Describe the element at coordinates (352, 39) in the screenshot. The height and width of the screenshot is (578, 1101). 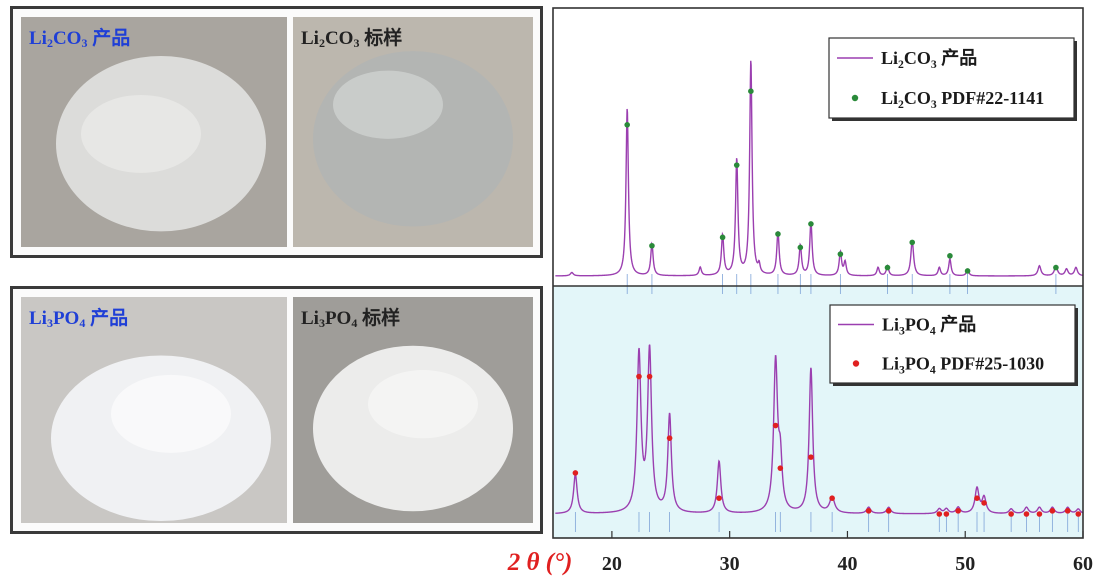
I see `photo-label: Li2CO3 标样` at that location.